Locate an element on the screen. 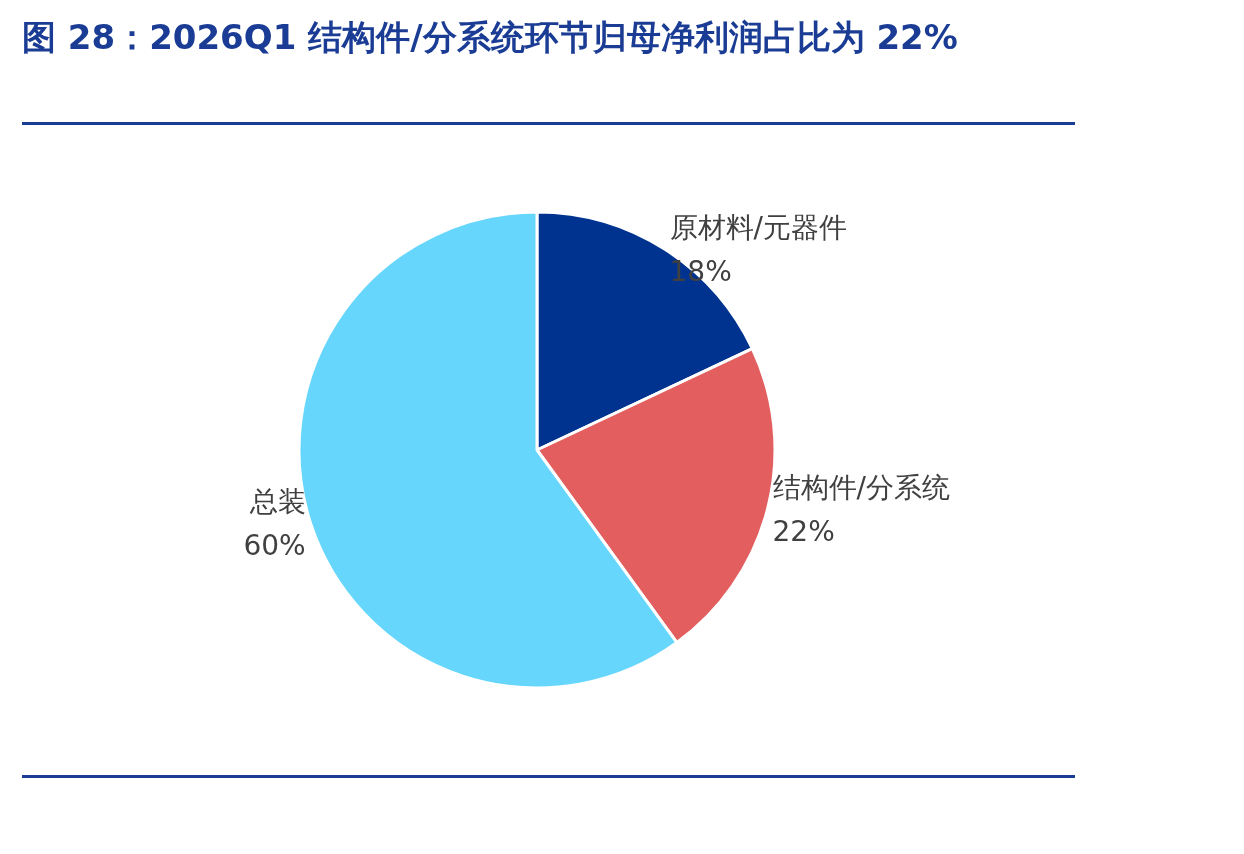 This screenshot has height=854, width=1244. data-label: 22% is located at coordinates (803, 531).